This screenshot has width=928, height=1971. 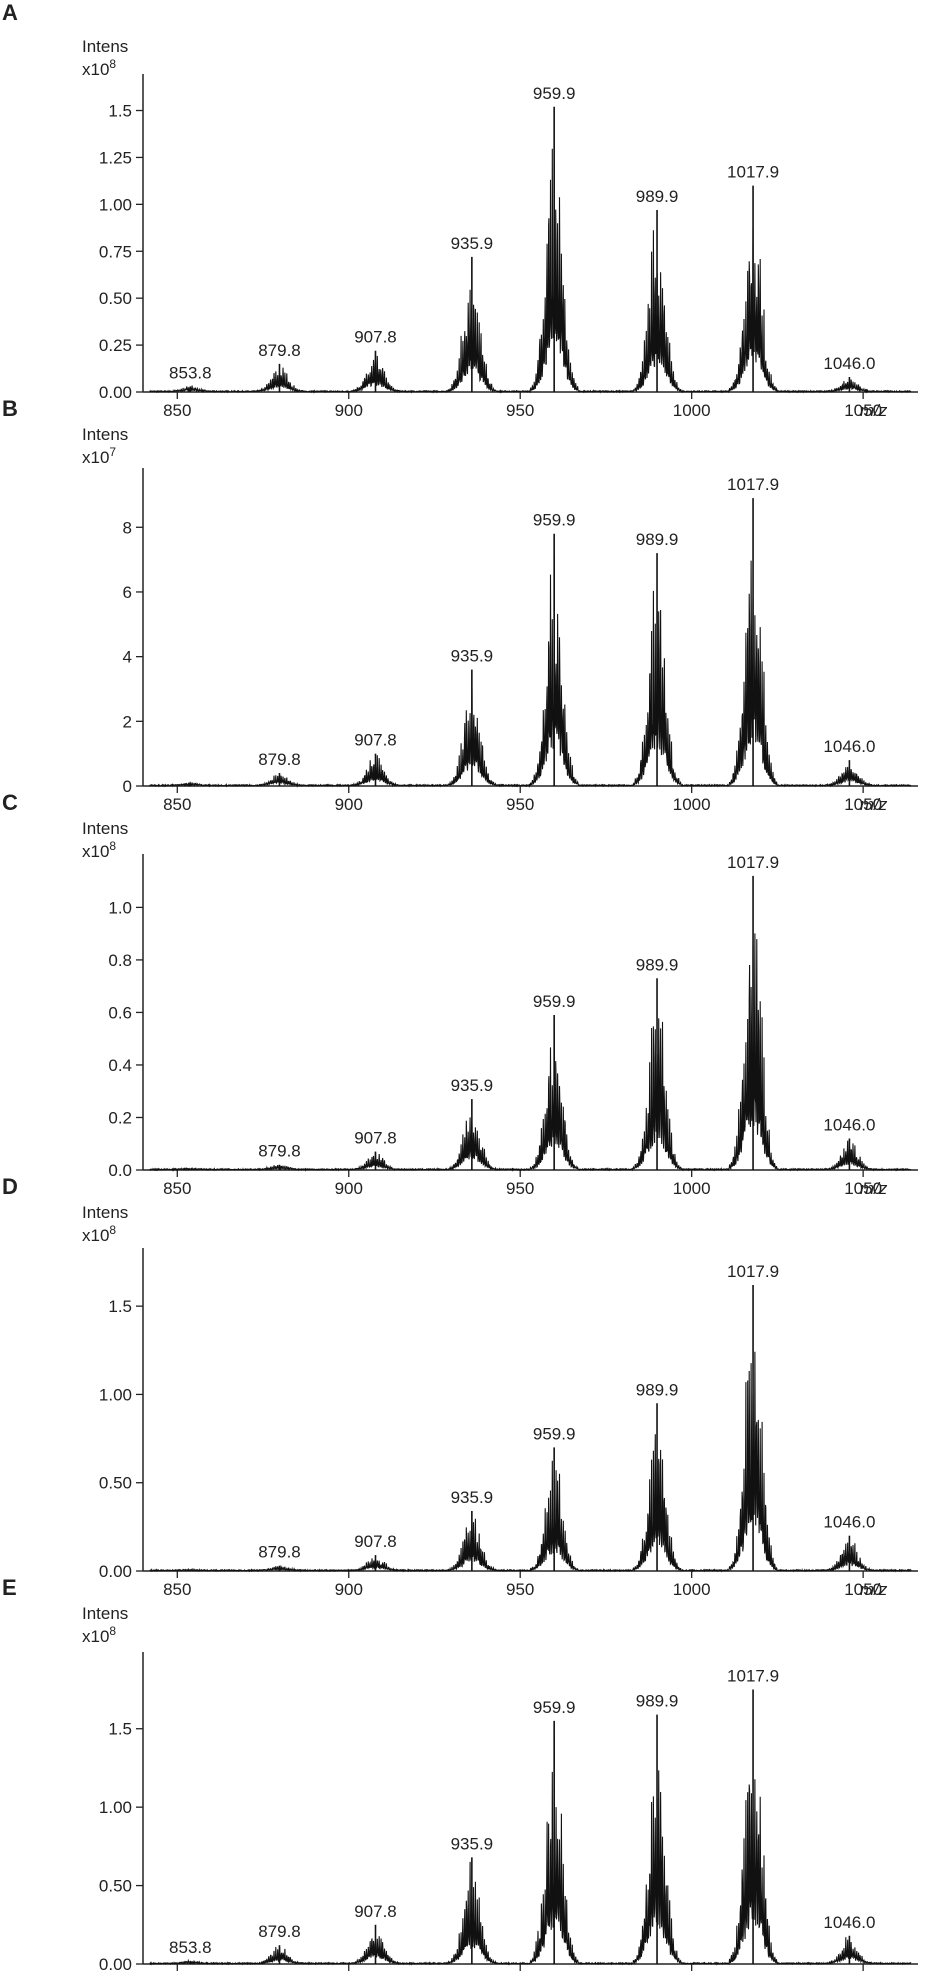 What do you see at coordinates (10, 408) in the screenshot?
I see `panel-label: B` at bounding box center [10, 408].